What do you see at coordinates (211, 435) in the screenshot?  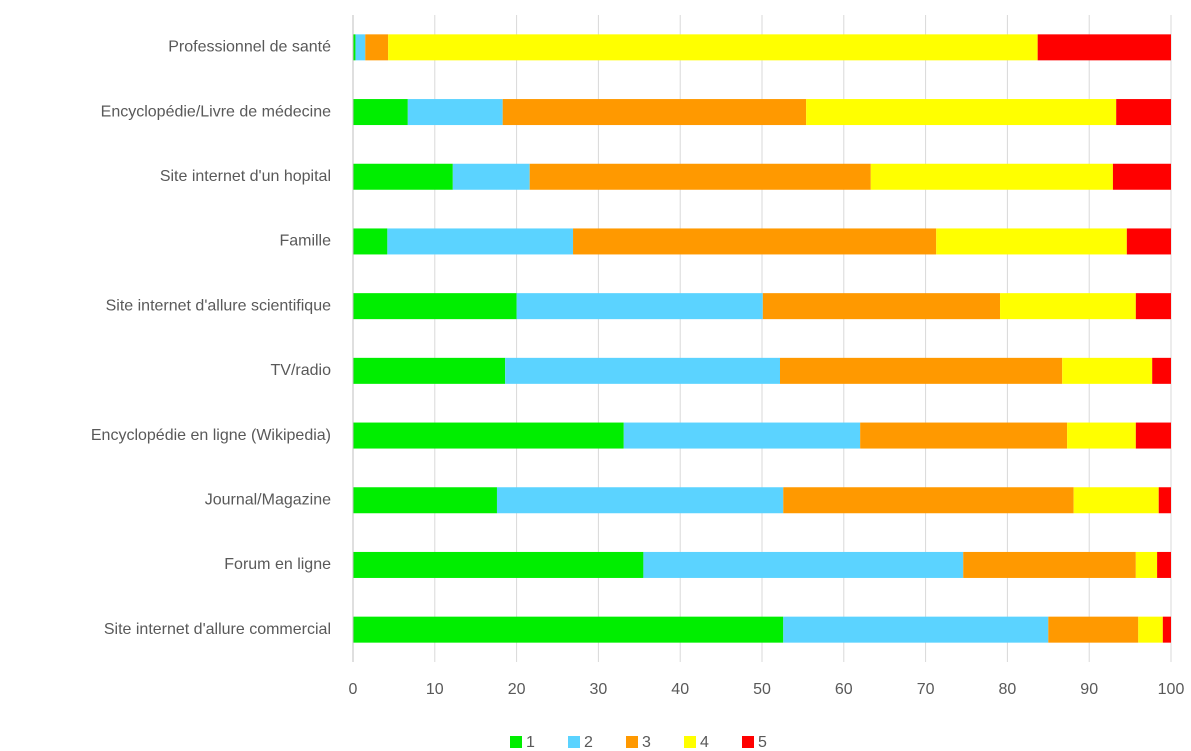 I see `y-tick-label: Encyclopédie en ligne (Wikipedia)` at bounding box center [211, 435].